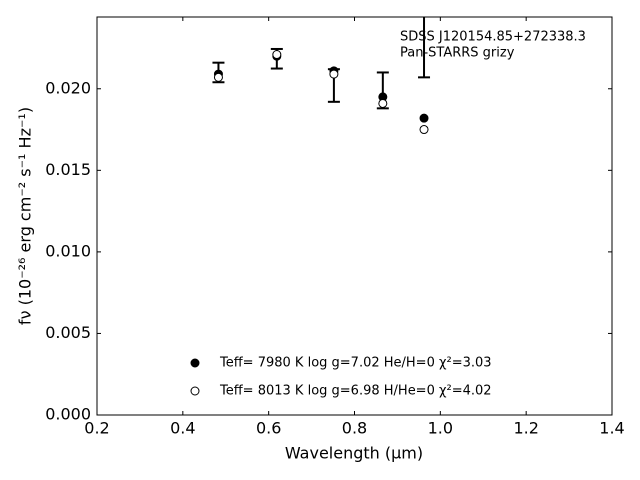 The image size is (640, 480). I want to click on x-tick-label: 0.6, so click(268, 428).